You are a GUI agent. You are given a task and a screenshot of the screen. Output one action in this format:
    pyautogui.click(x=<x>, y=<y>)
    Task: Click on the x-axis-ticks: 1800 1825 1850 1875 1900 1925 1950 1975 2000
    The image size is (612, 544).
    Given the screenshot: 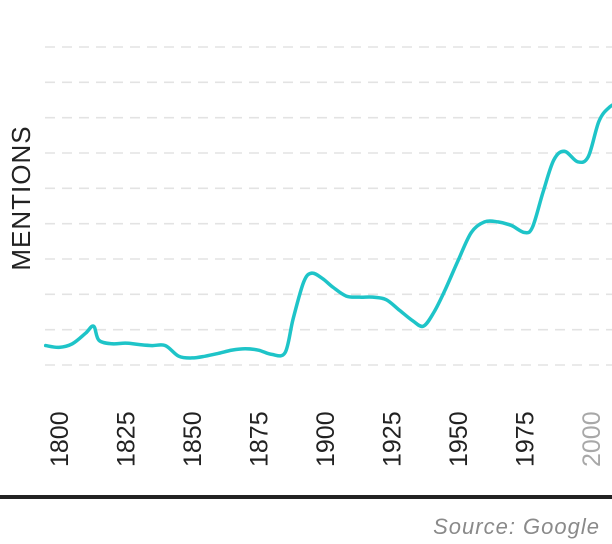 What is the action you would take?
    pyautogui.click(x=326, y=439)
    